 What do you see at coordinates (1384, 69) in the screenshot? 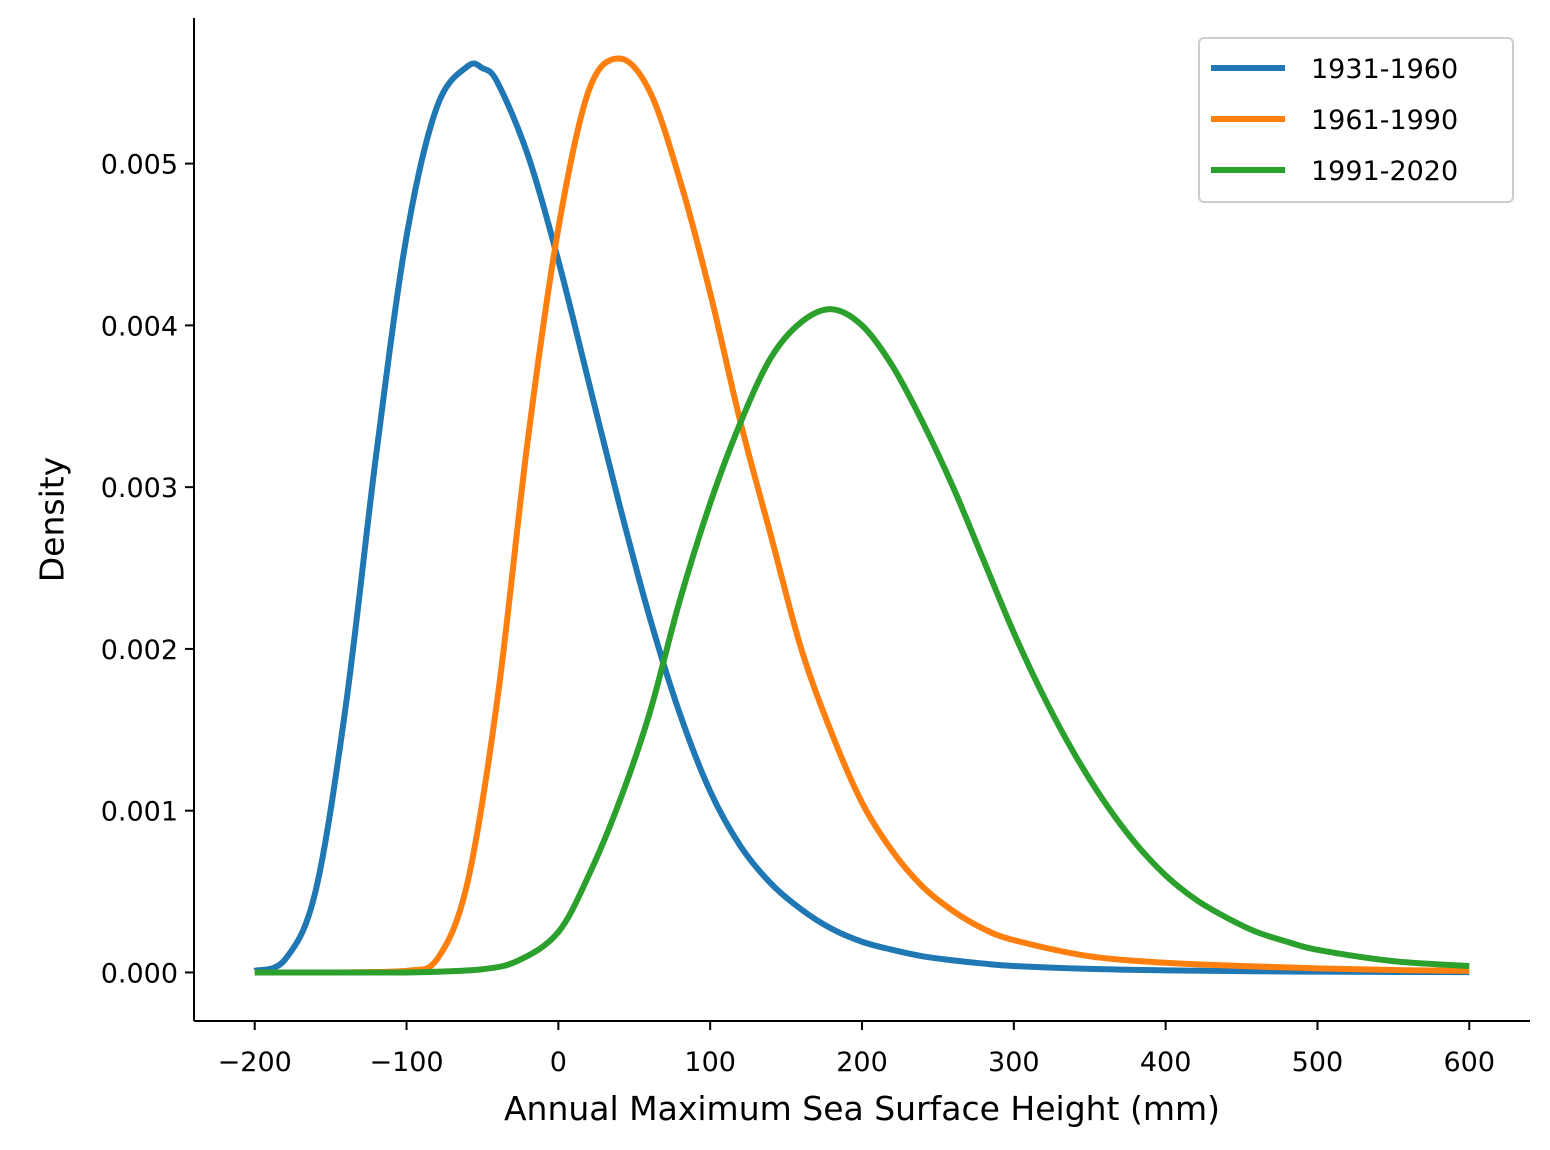
I see `legend-label: 1931-1960` at bounding box center [1384, 69].